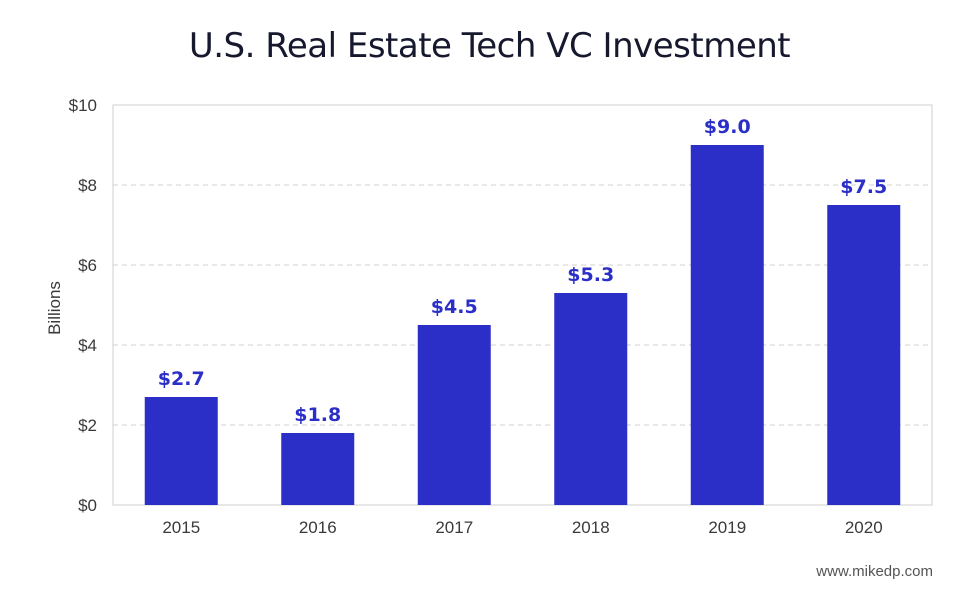 This screenshot has width=979, height=602. I want to click on y-axis-ticks: $0 $2 $4 $6 $8 $10, so click(83, 305).